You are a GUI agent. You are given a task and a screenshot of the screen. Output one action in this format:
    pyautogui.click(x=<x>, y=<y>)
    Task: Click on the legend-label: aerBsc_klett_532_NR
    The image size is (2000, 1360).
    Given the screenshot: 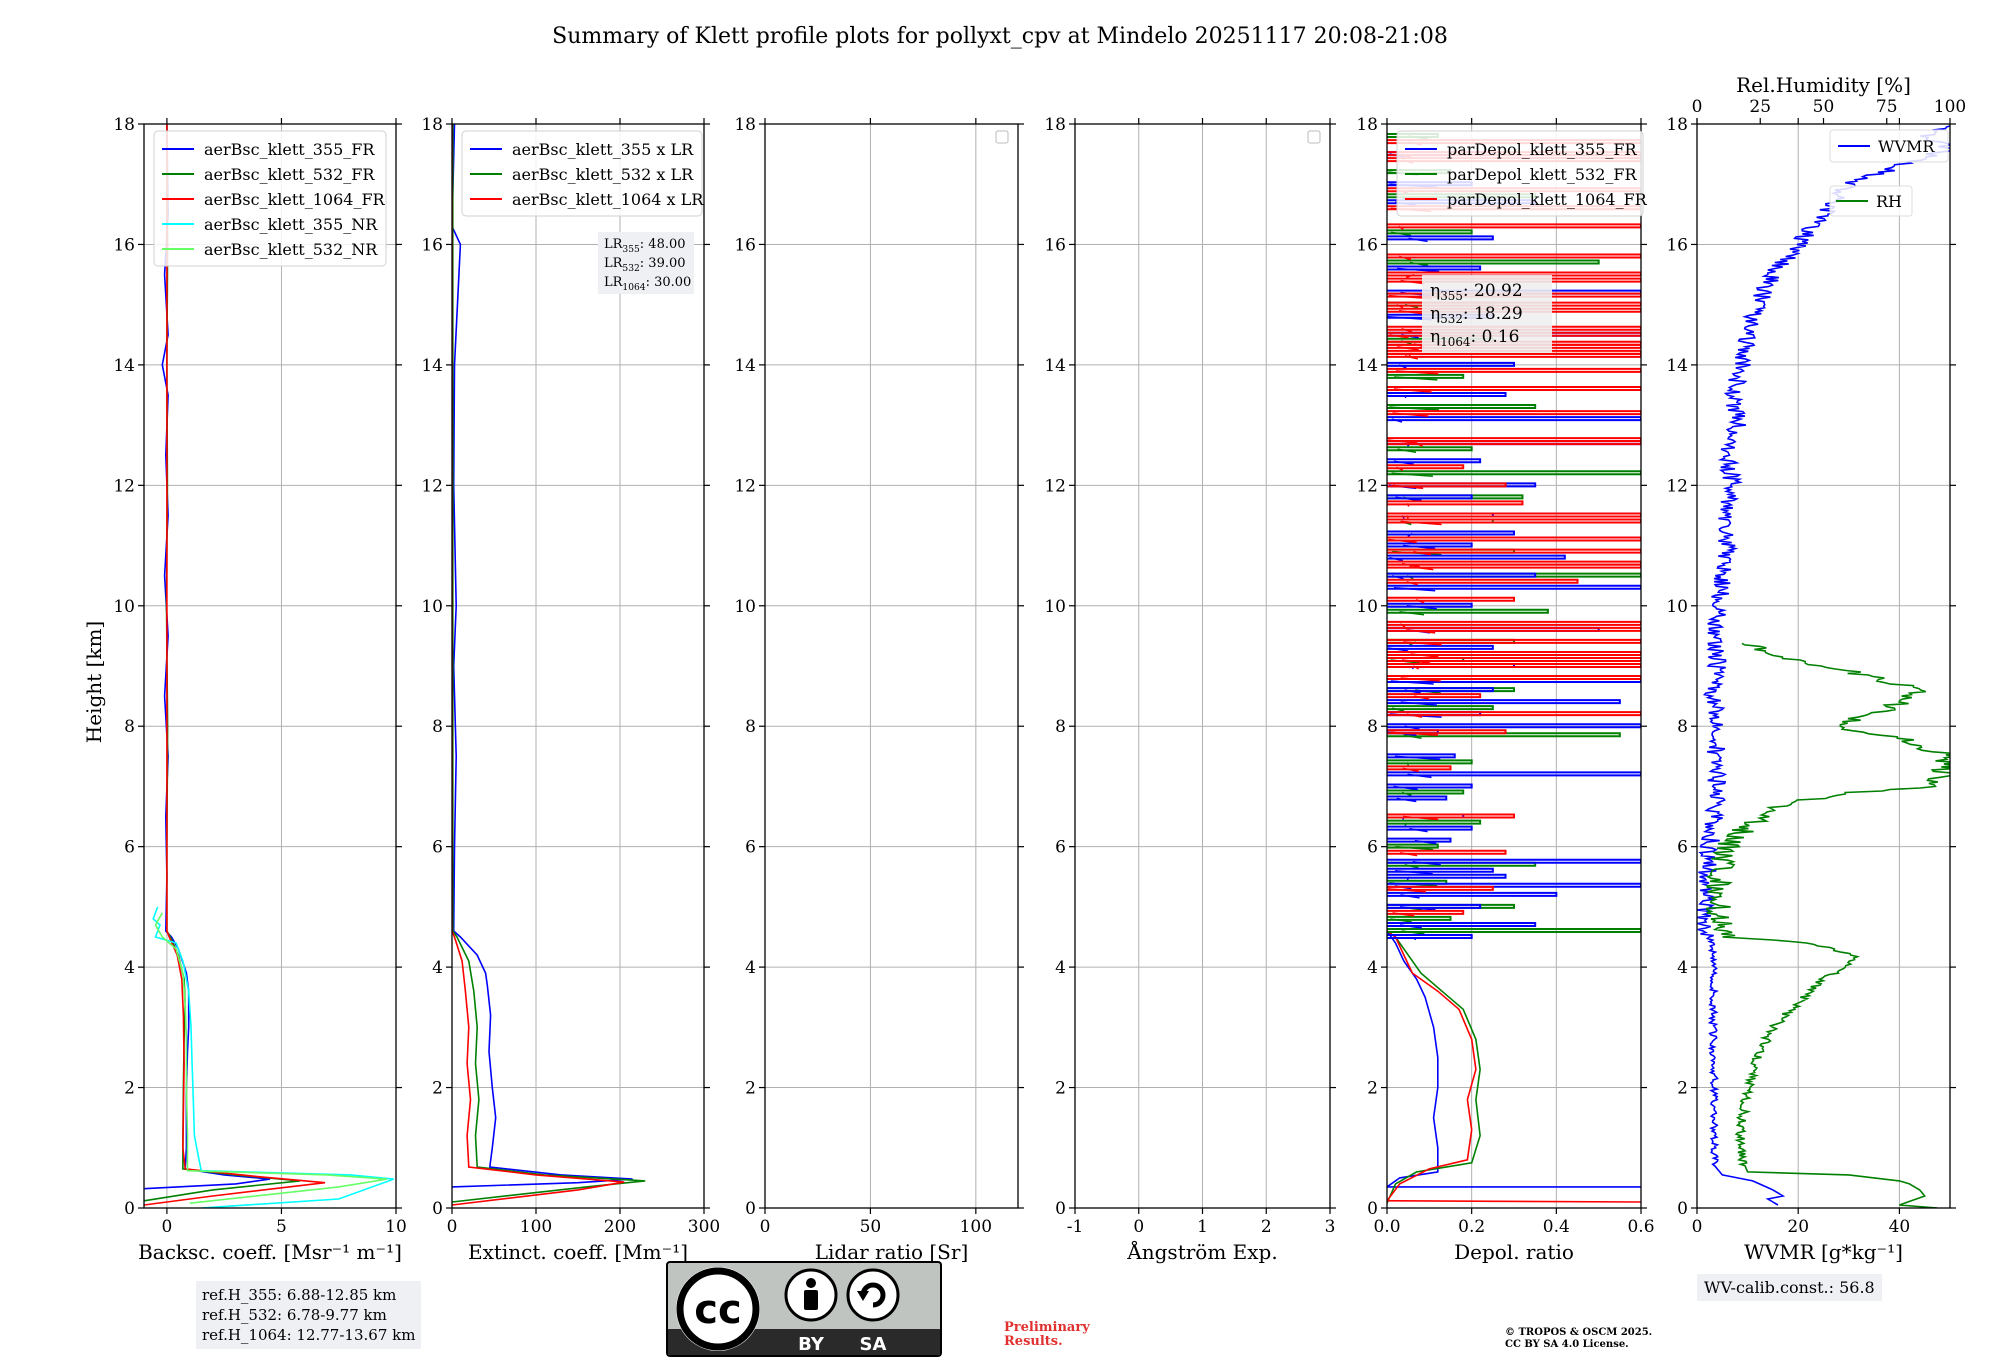 What is the action you would take?
    pyautogui.click(x=291, y=249)
    